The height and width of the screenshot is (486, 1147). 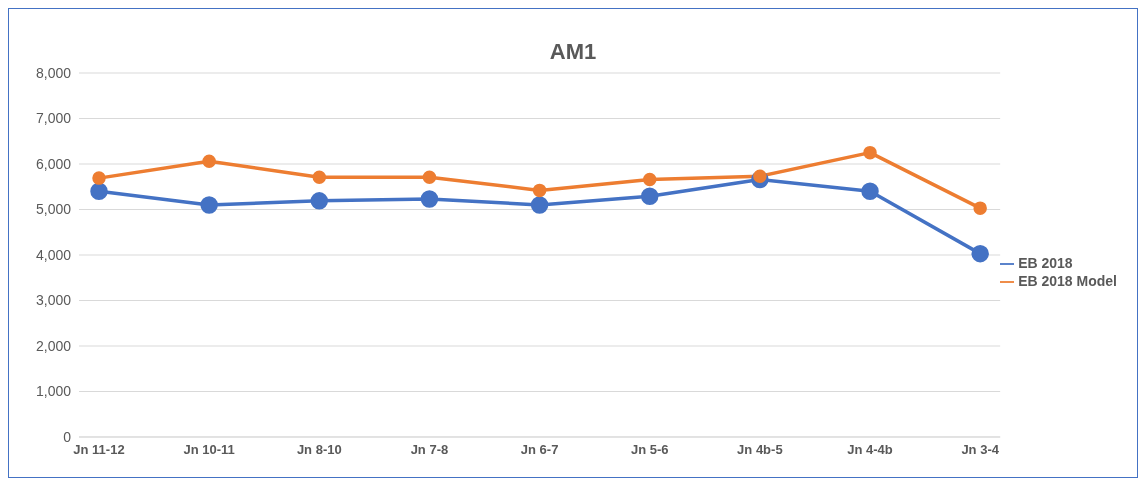 I want to click on y-tick-label: 8,000, so click(x=53, y=72).